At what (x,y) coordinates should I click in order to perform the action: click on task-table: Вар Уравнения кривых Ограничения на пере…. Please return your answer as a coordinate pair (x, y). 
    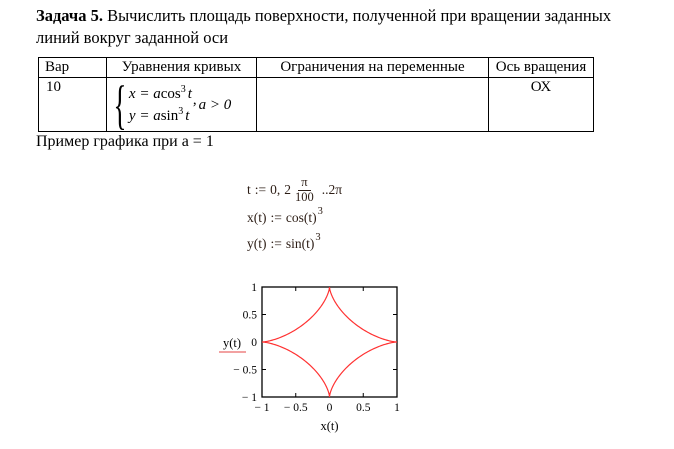
    Looking at the image, I should click on (316, 94).